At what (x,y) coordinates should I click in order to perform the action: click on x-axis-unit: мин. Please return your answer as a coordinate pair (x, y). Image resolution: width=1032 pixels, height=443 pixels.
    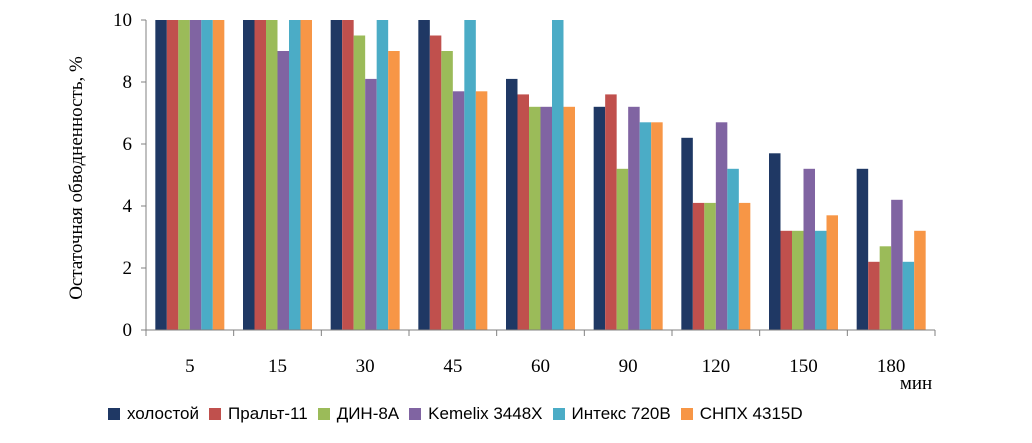
    Looking at the image, I should click on (916, 383).